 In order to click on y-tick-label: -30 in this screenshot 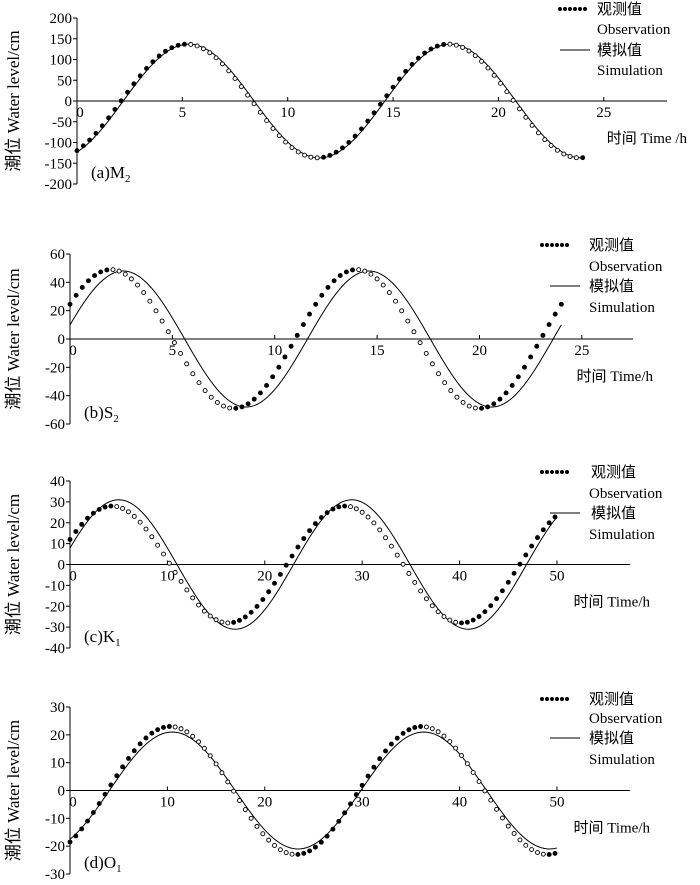, I will do `click(55, 628)`.